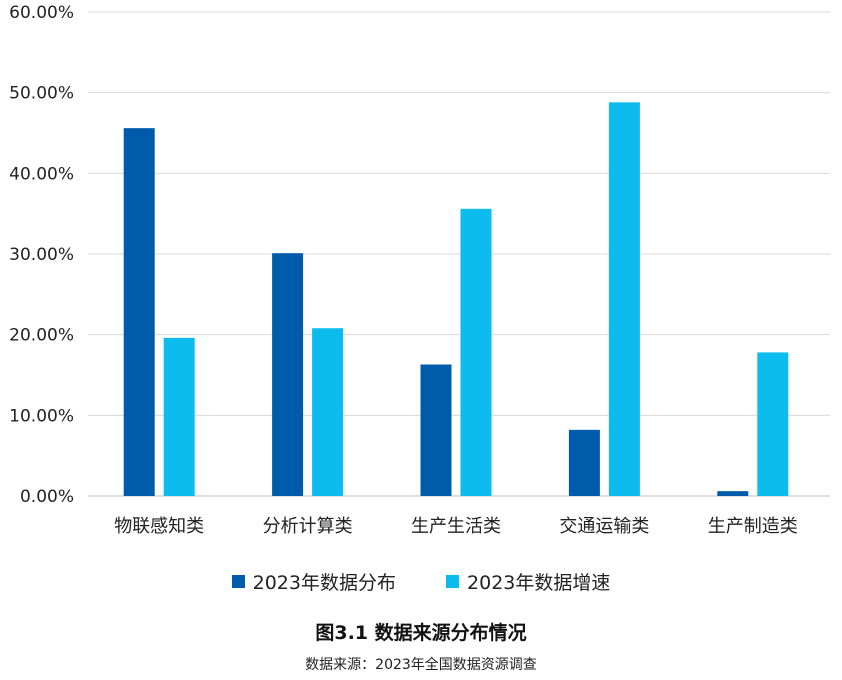  What do you see at coordinates (421, 581) in the screenshot?
I see `chart-legend: 2023年数据分布 2023年数据增速` at bounding box center [421, 581].